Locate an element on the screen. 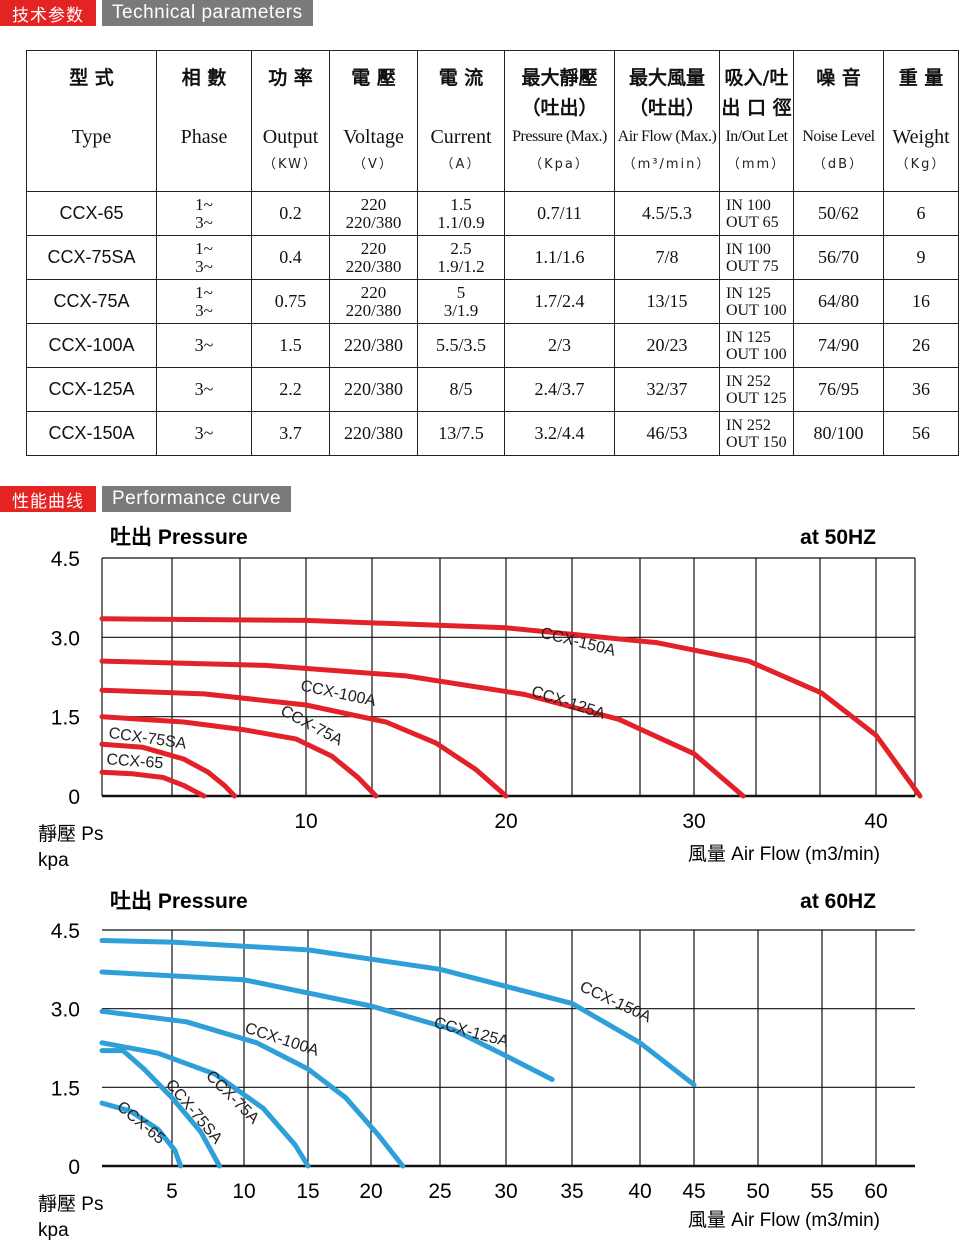  col-header-weight: 重 量 Weight （Kg） is located at coordinates (921, 121).